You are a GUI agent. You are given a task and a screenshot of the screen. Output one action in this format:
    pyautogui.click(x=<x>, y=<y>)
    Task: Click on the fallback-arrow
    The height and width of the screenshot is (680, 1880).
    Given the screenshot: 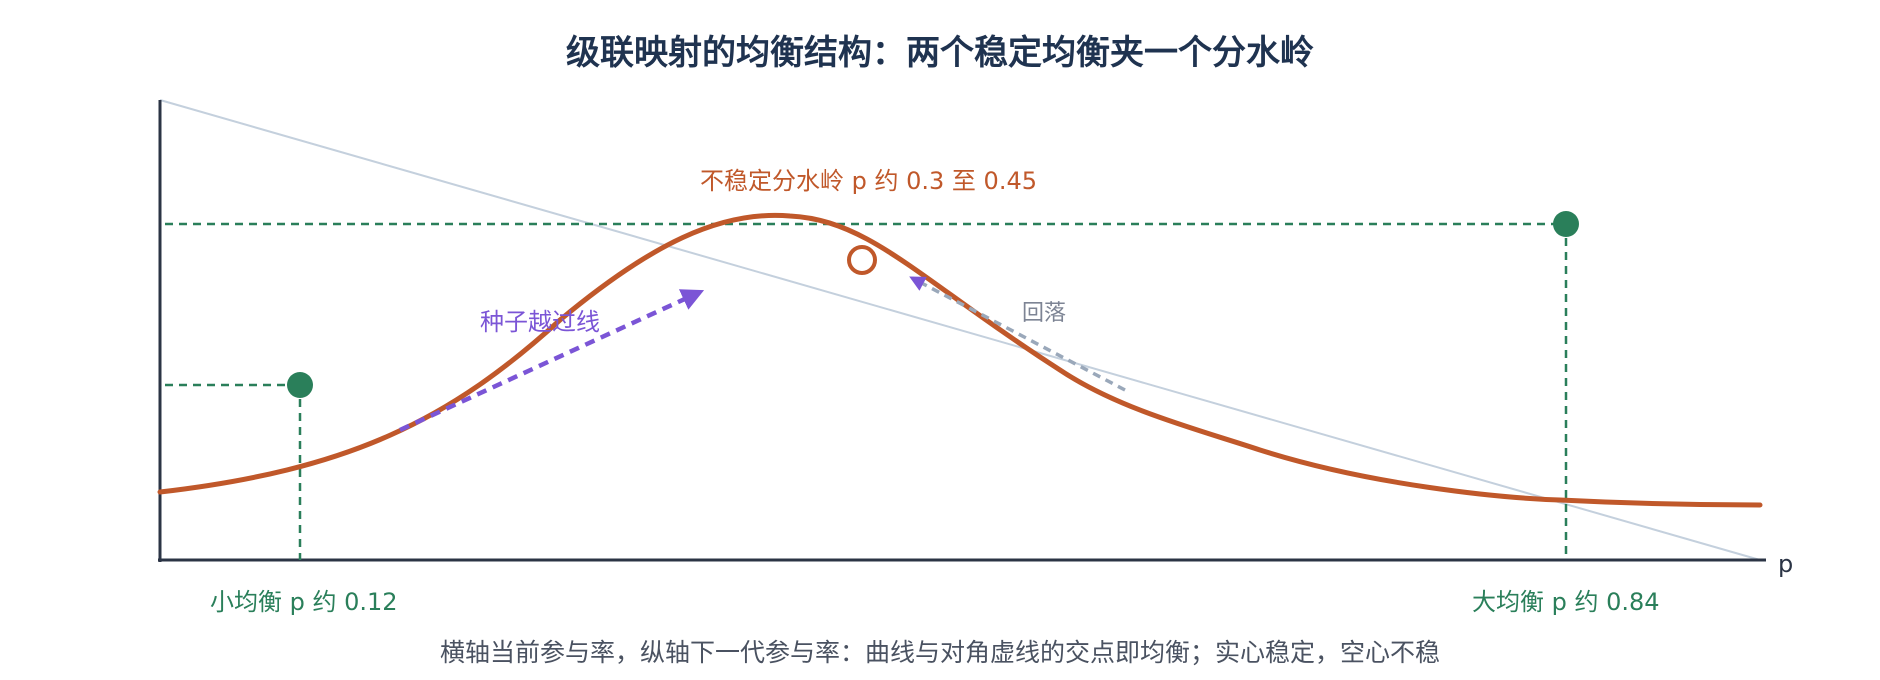 What is the action you would take?
    pyautogui.click(x=1017, y=334)
    